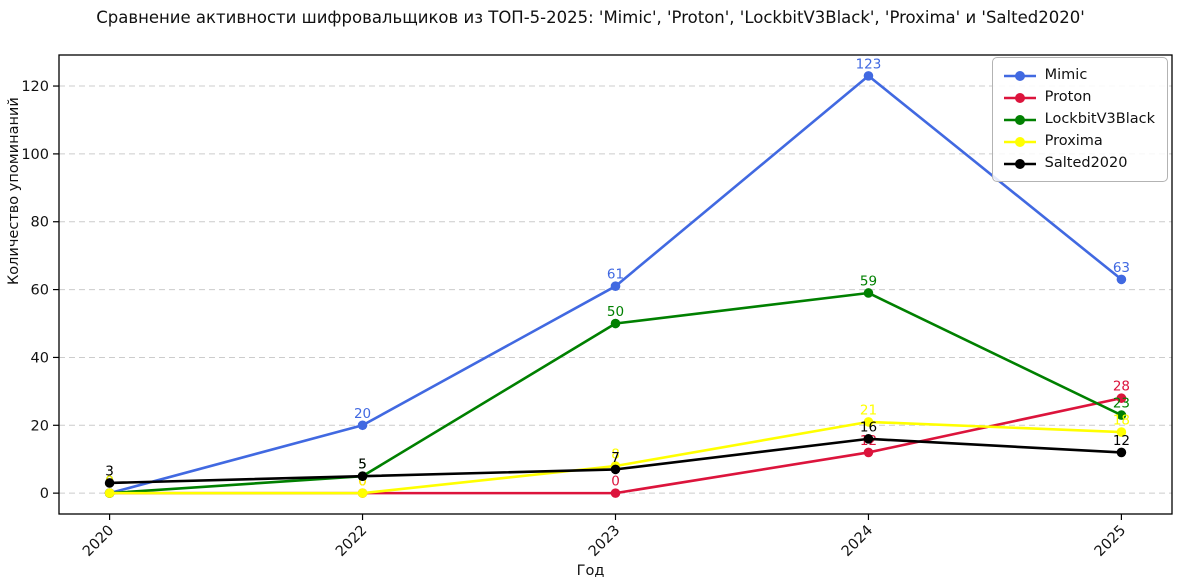 The image size is (1181, 587). I want to click on legend-item-proton: Proton, so click(1079, 97).